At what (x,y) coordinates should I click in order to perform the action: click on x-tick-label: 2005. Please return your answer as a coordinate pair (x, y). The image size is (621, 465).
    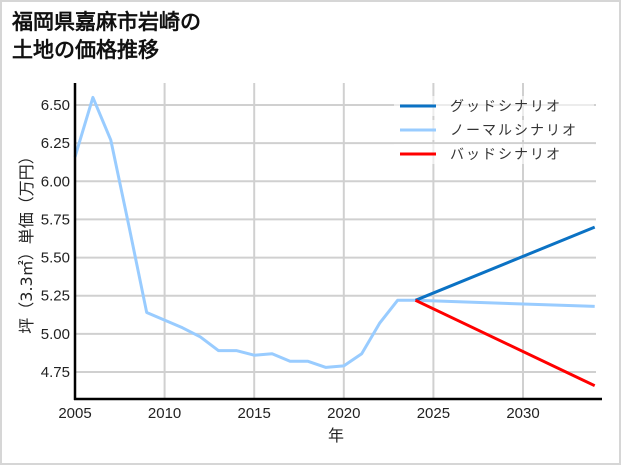
    Looking at the image, I should click on (74, 413).